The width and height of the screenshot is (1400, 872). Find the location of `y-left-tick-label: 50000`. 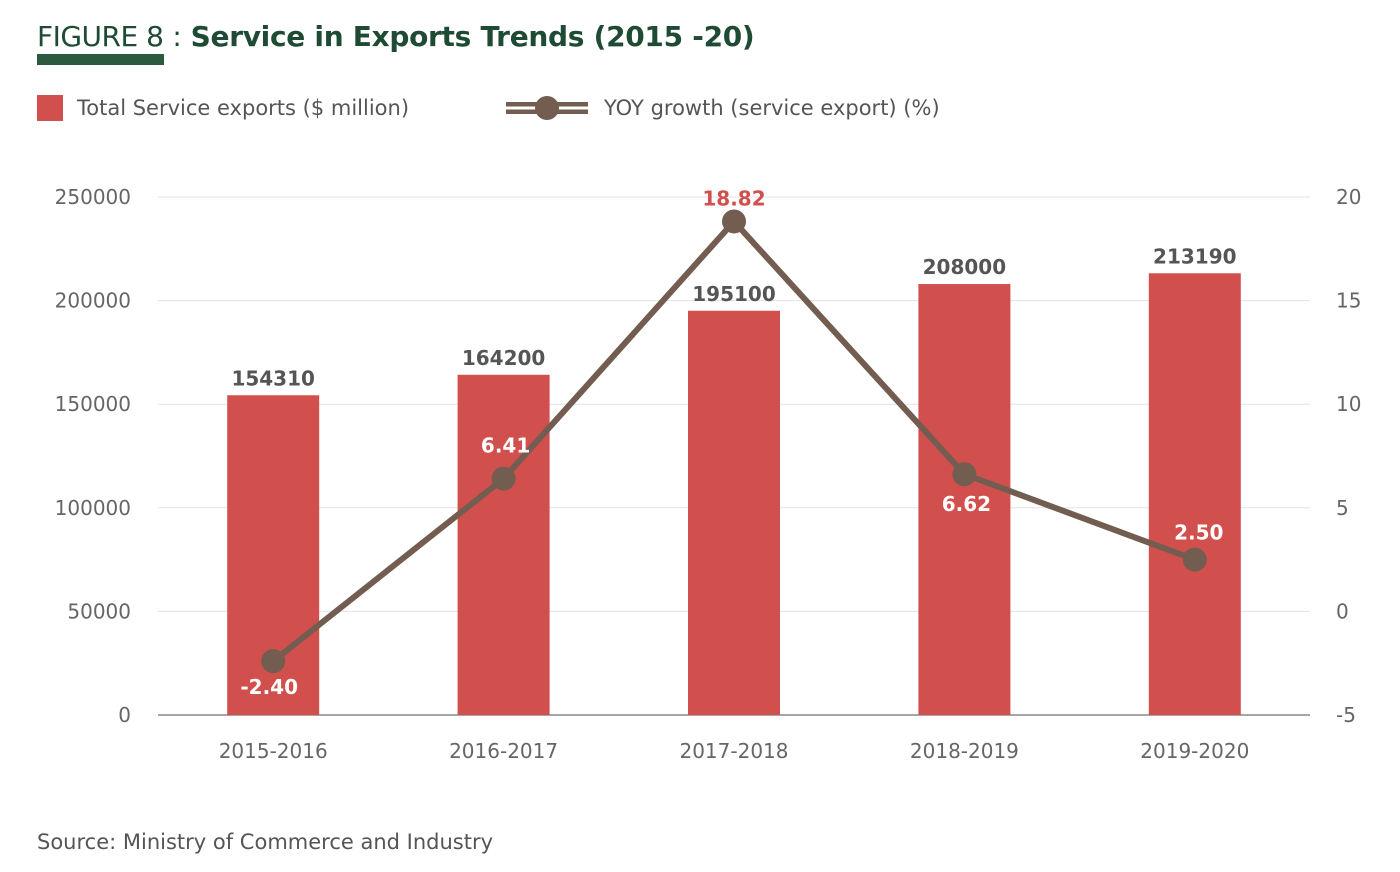

y-left-tick-label: 50000 is located at coordinates (99, 611).